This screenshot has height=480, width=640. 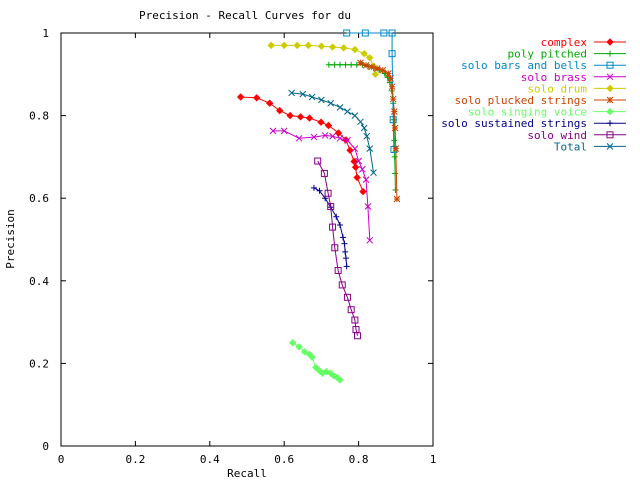 I want to click on x-tick-label: 0.8, so click(x=359, y=459).